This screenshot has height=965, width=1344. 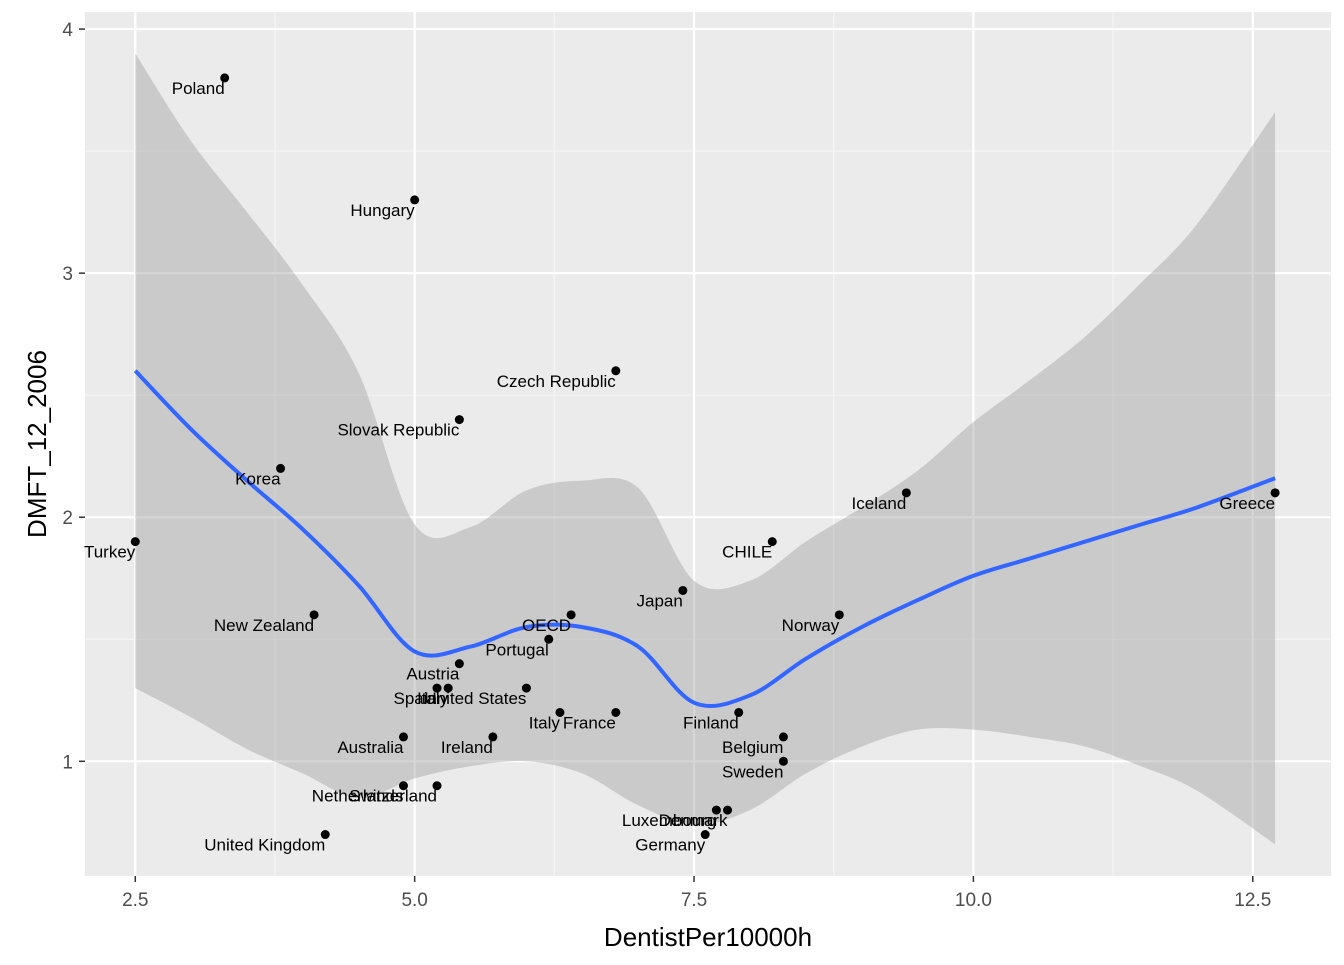 What do you see at coordinates (879, 503) in the screenshot?
I see `point-label: Iceland` at bounding box center [879, 503].